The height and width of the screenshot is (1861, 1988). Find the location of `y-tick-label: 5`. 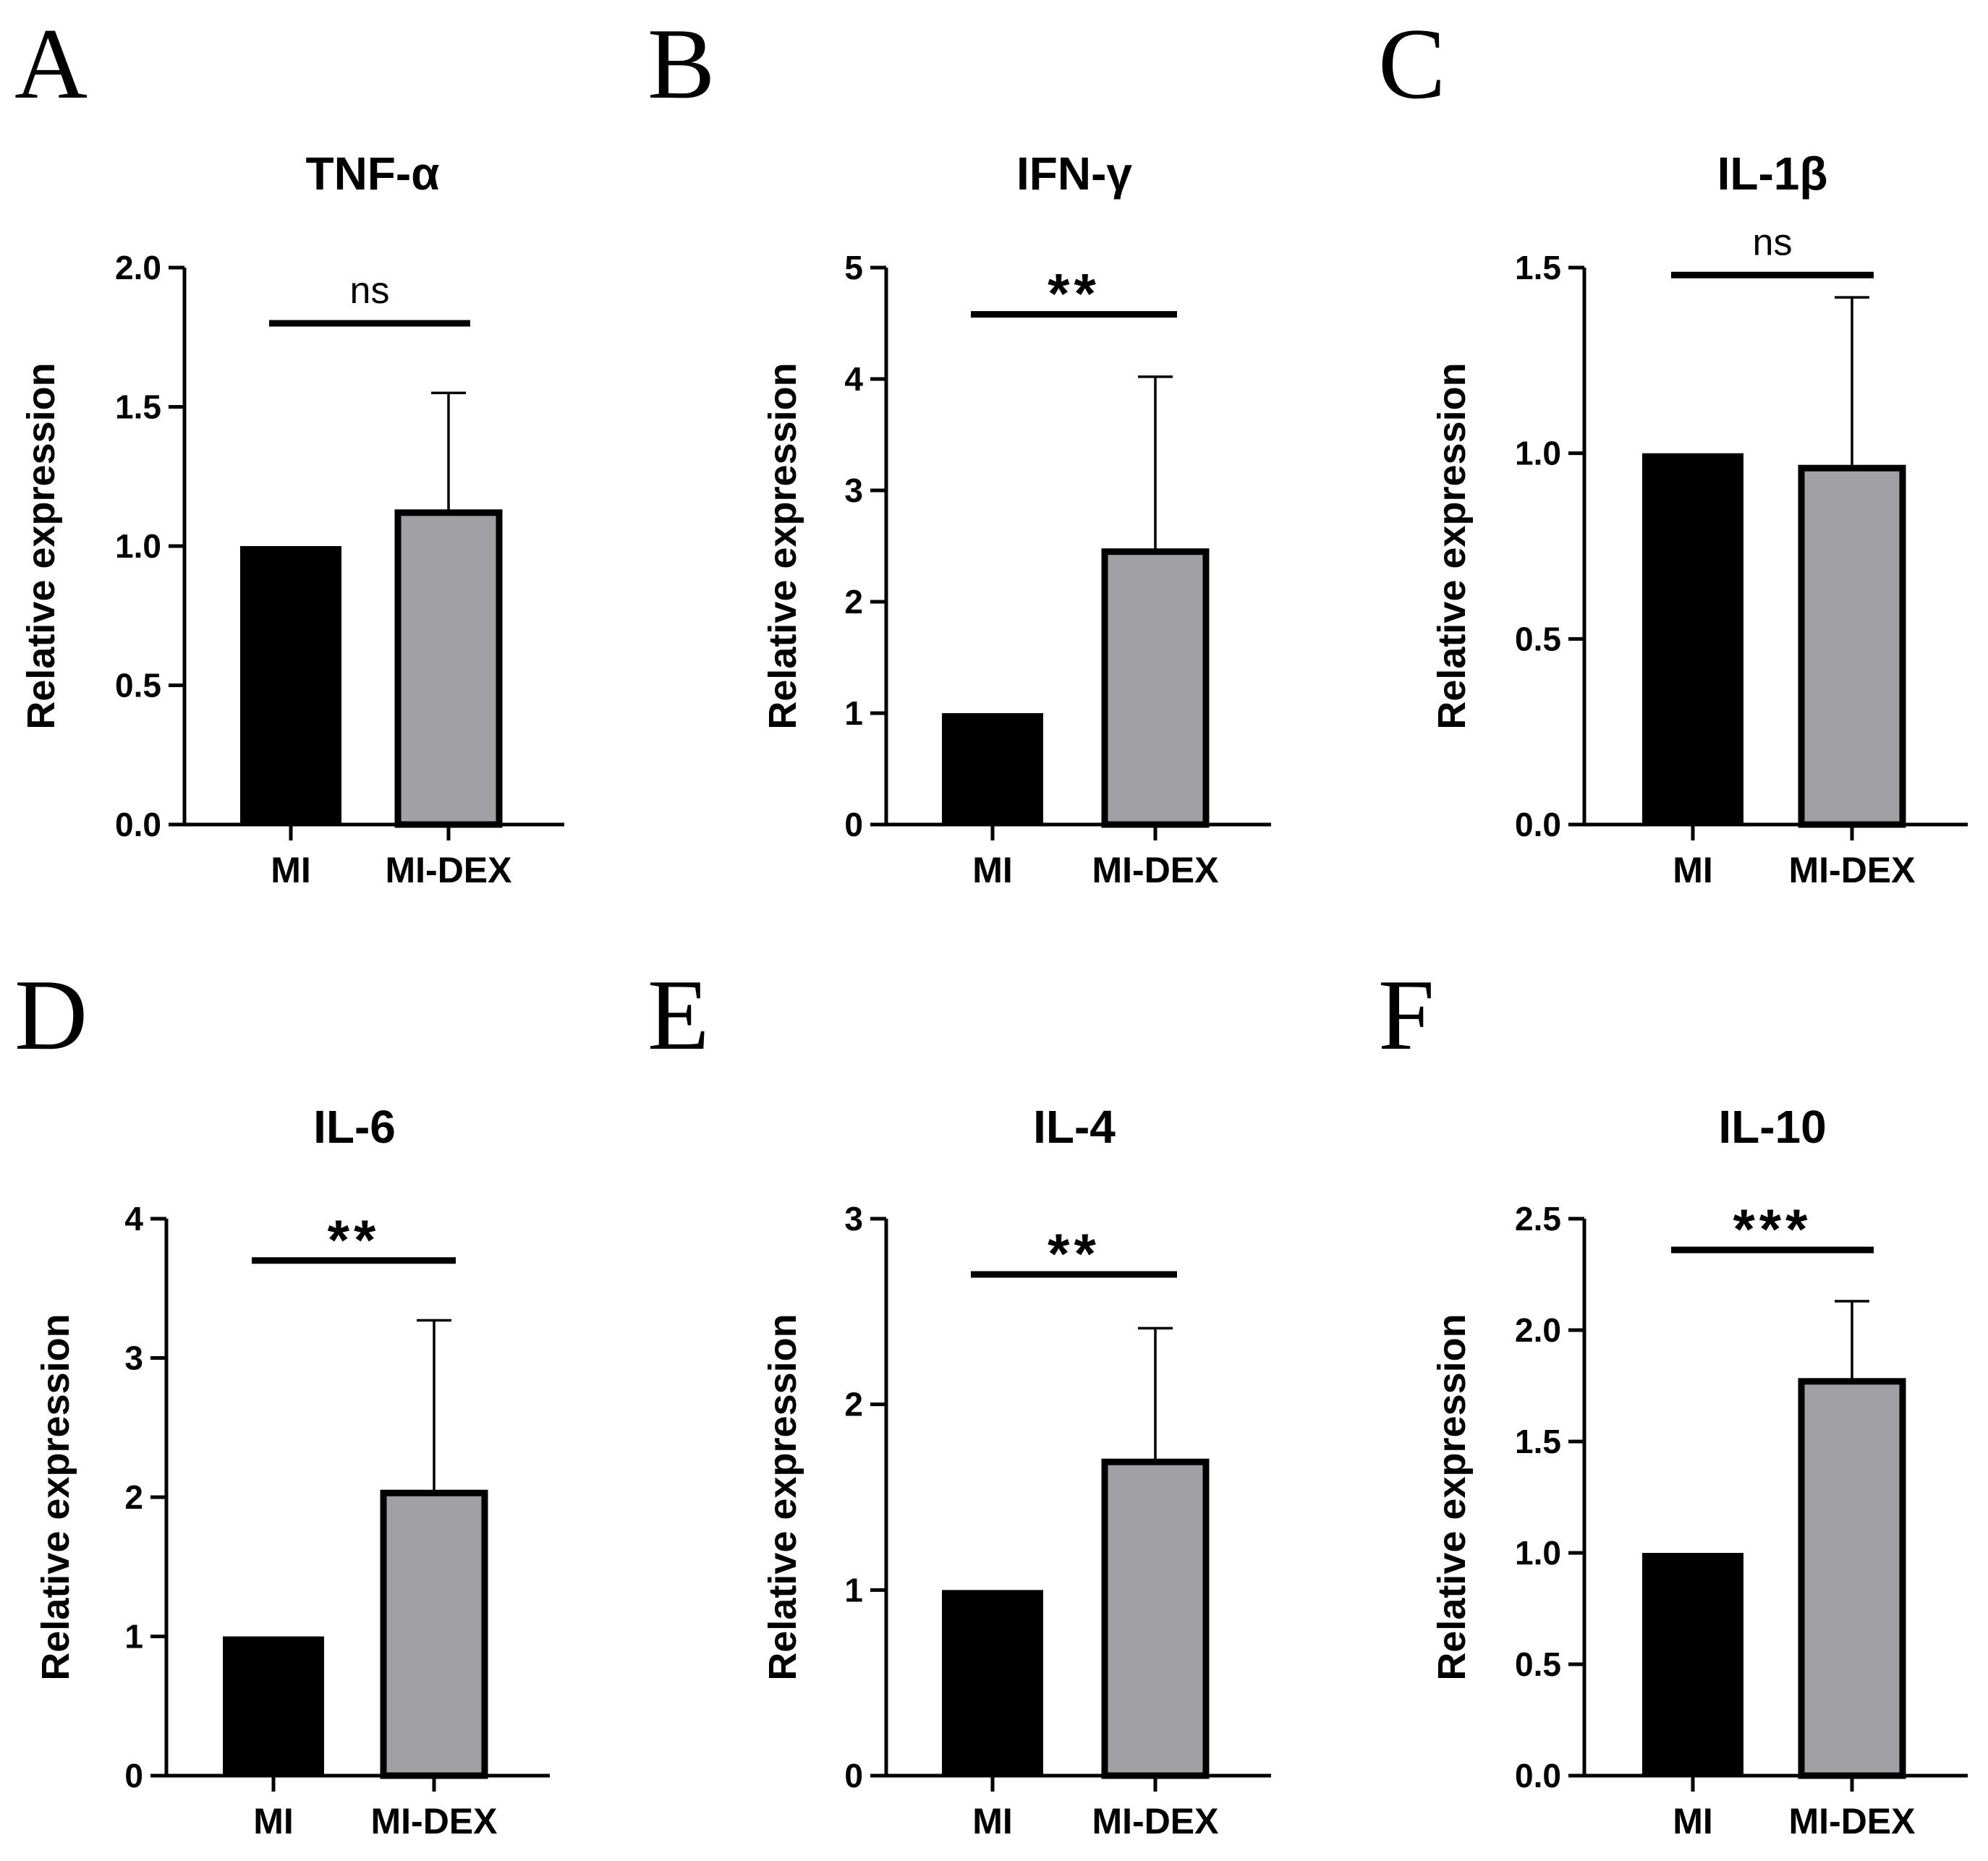

y-tick-label: 5 is located at coordinates (854, 267).